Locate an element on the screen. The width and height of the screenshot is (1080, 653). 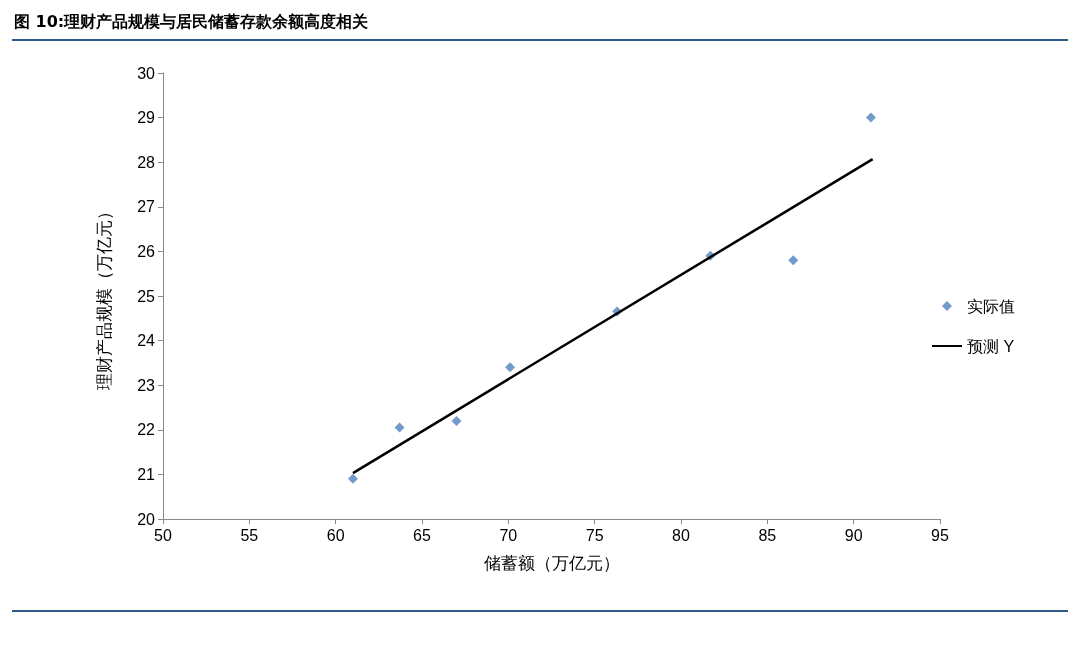
chart-title: 图 10:理财产品规模与居民储蓄存款余额高度相关 is located at coordinates (191, 22).